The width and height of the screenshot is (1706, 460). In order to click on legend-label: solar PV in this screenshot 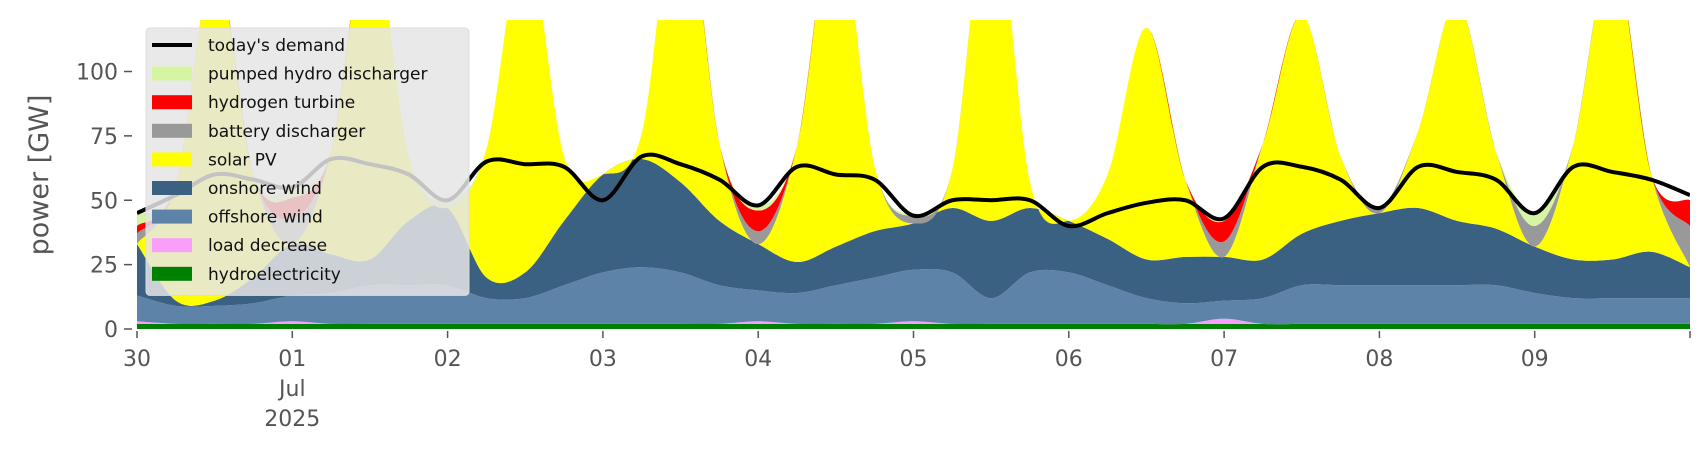, I will do `click(242, 160)`.